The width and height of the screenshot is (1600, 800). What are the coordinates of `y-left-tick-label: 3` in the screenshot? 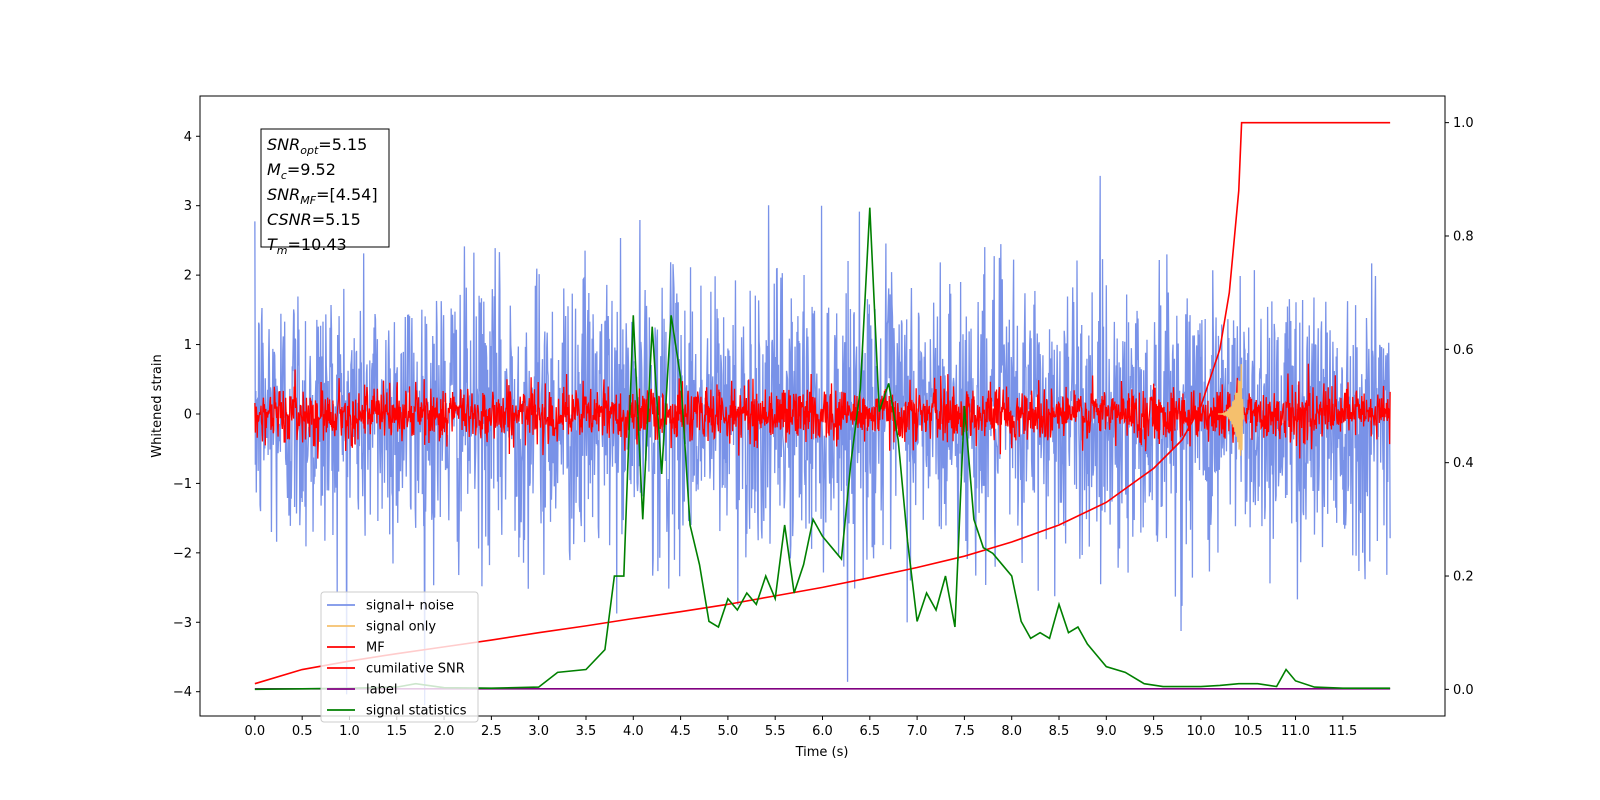 It's located at (188, 206).